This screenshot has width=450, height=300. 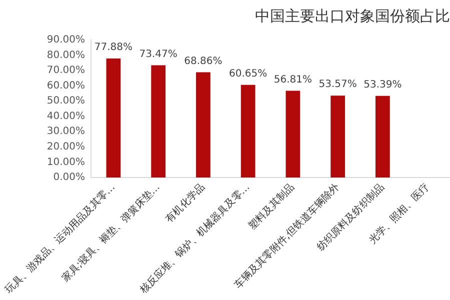 I want to click on data-label: 53.39%, so click(x=383, y=85).